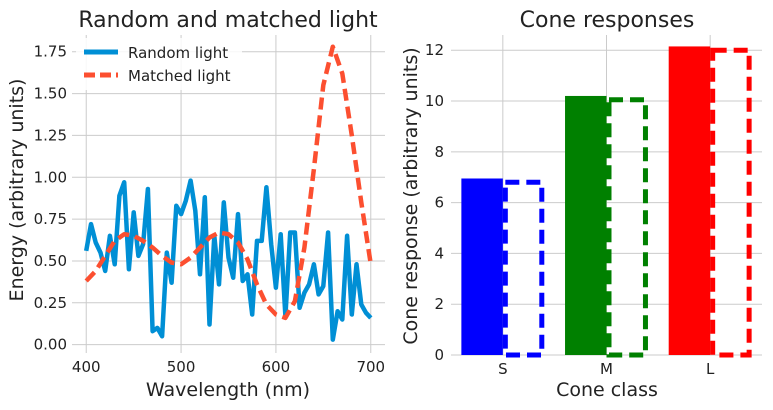 The height and width of the screenshot is (410, 773). I want to click on legend-label-random-light: Random light, so click(178, 53).